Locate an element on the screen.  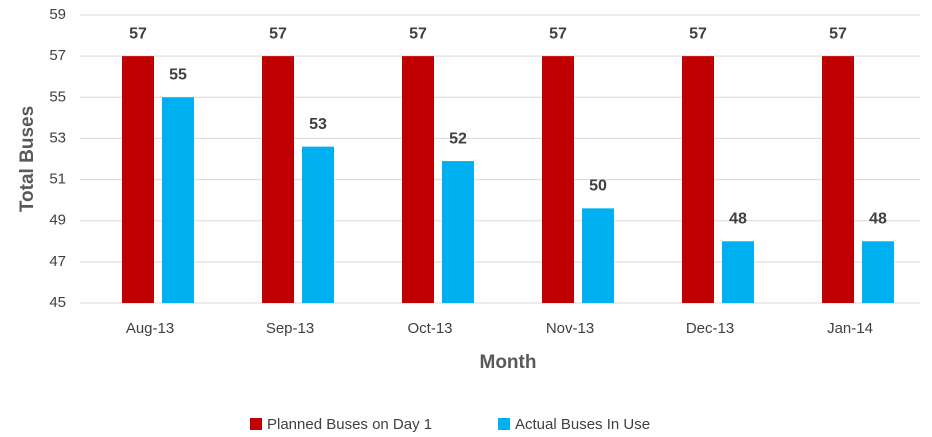
data-label: 50 is located at coordinates (598, 186).